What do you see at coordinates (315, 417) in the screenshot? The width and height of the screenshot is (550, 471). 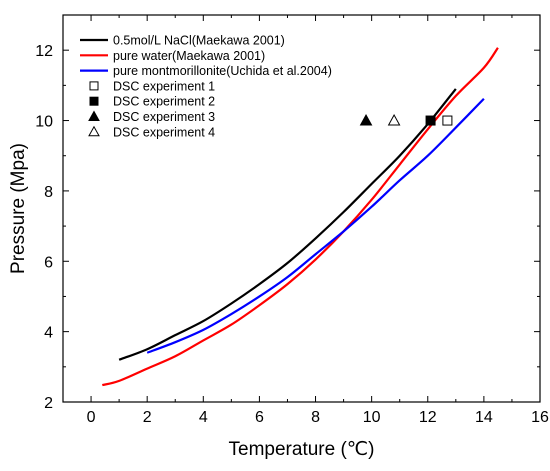 I see `x-tick-label: 8` at bounding box center [315, 417].